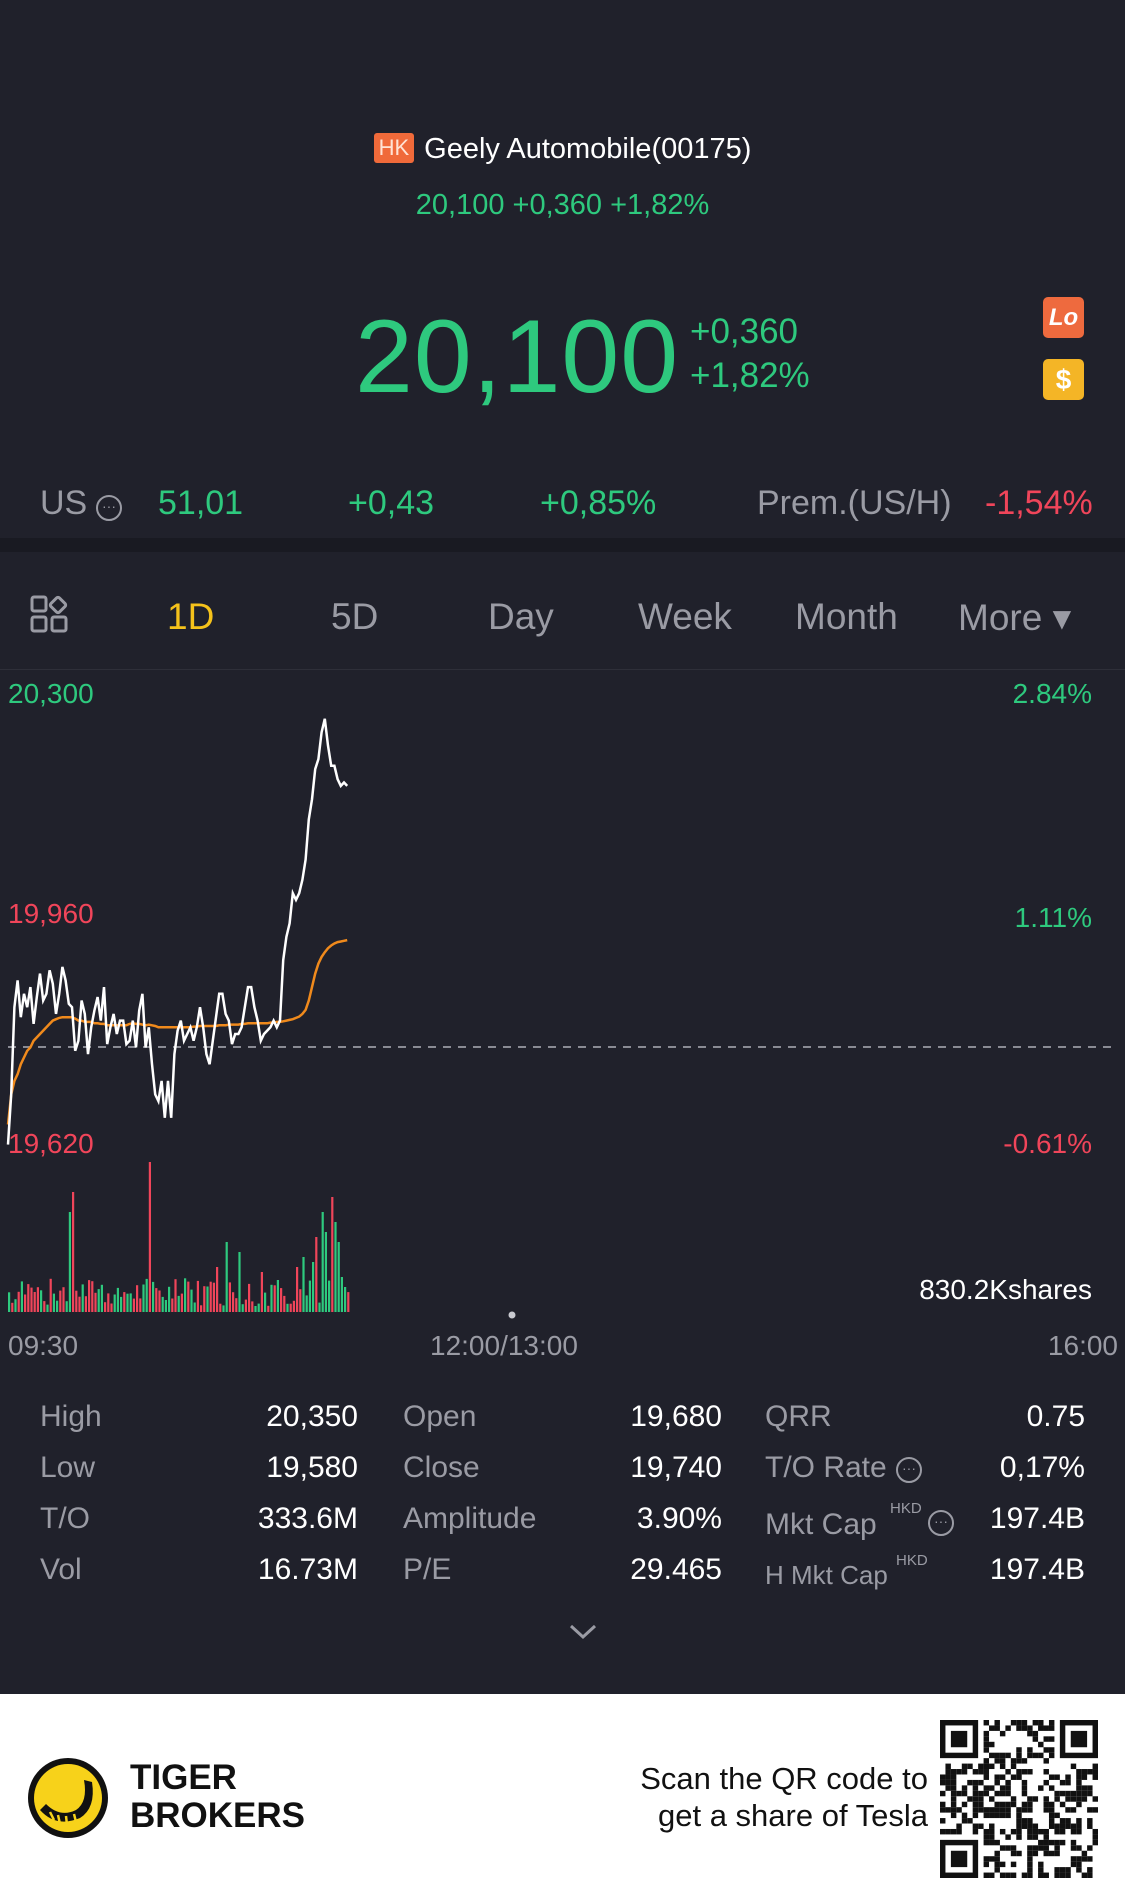 The height and width of the screenshot is (1904, 1125). I want to click on more-info-icon: ···, so click(109, 508).